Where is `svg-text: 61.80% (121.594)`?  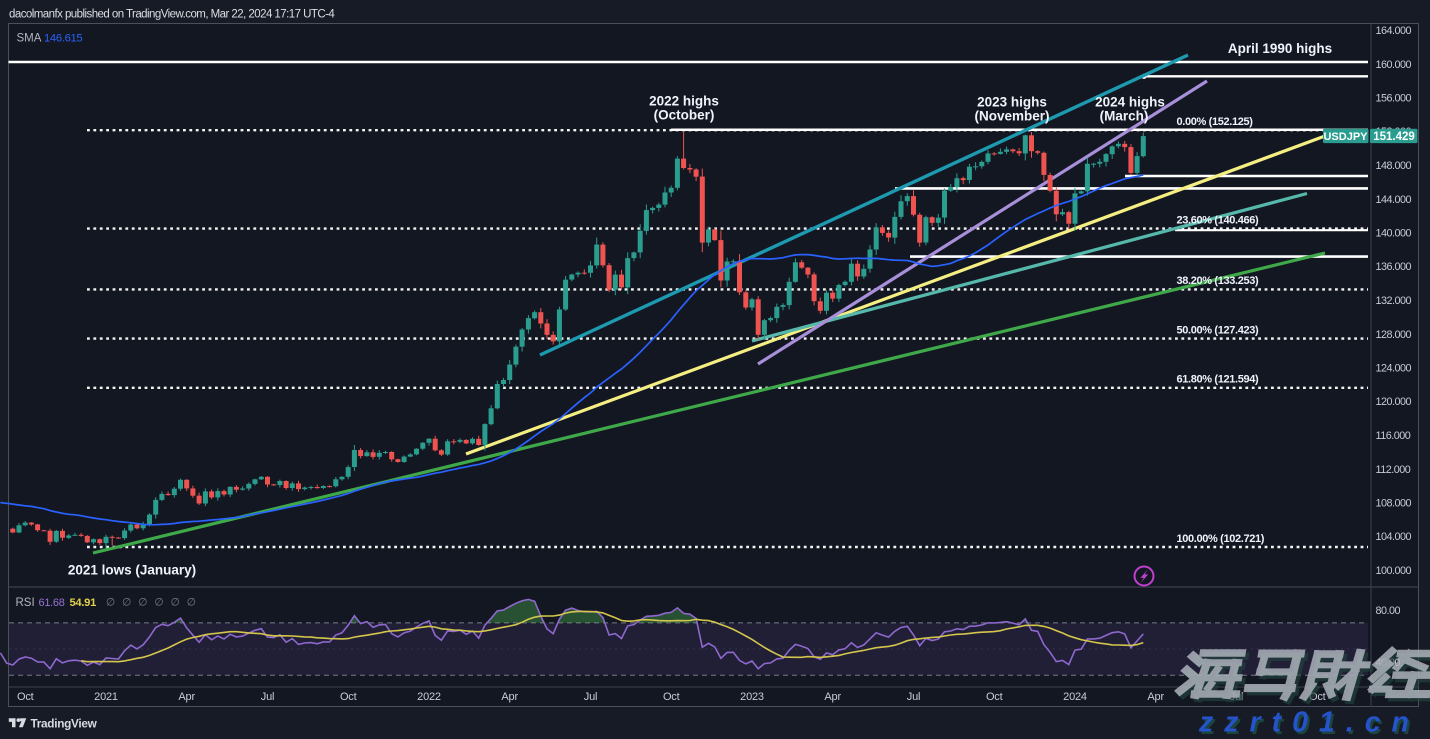
svg-text: 61.80% (121.594) is located at coordinates (1218, 380).